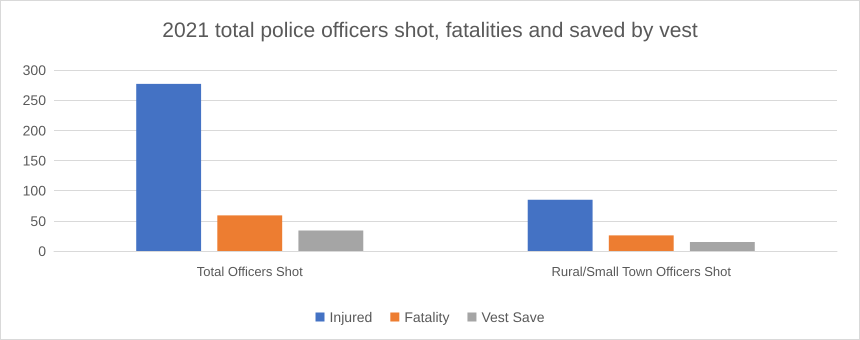 The width and height of the screenshot is (860, 340). Describe the element at coordinates (250, 271) in the screenshot. I see `x-tick-label: Total Officers Shot` at that location.